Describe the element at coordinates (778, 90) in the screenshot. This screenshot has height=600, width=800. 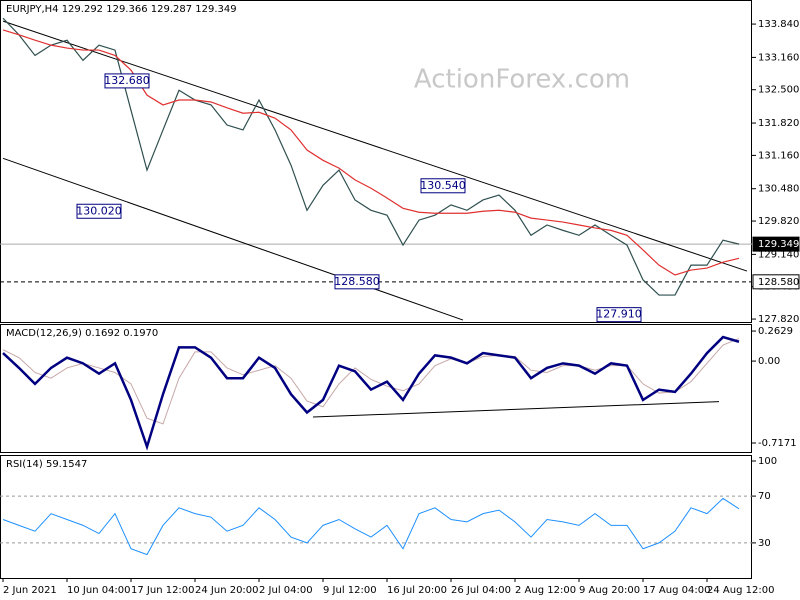
I see `y-tick-label: 132.500` at that location.